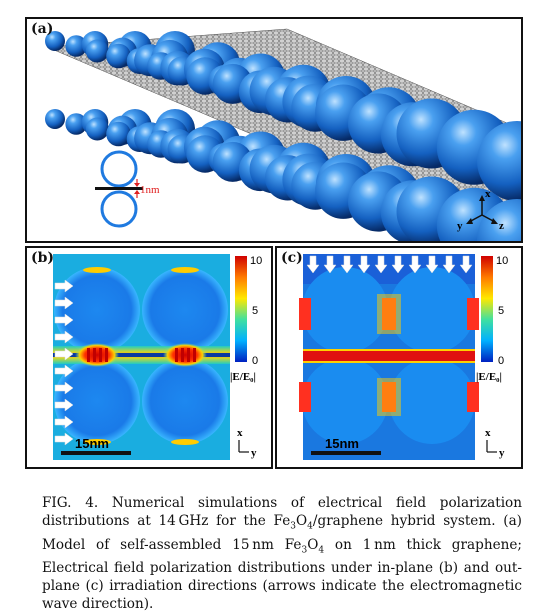  What do you see at coordinates (185, 355) in the screenshot?
I see `hotspot-right` at bounding box center [185, 355].